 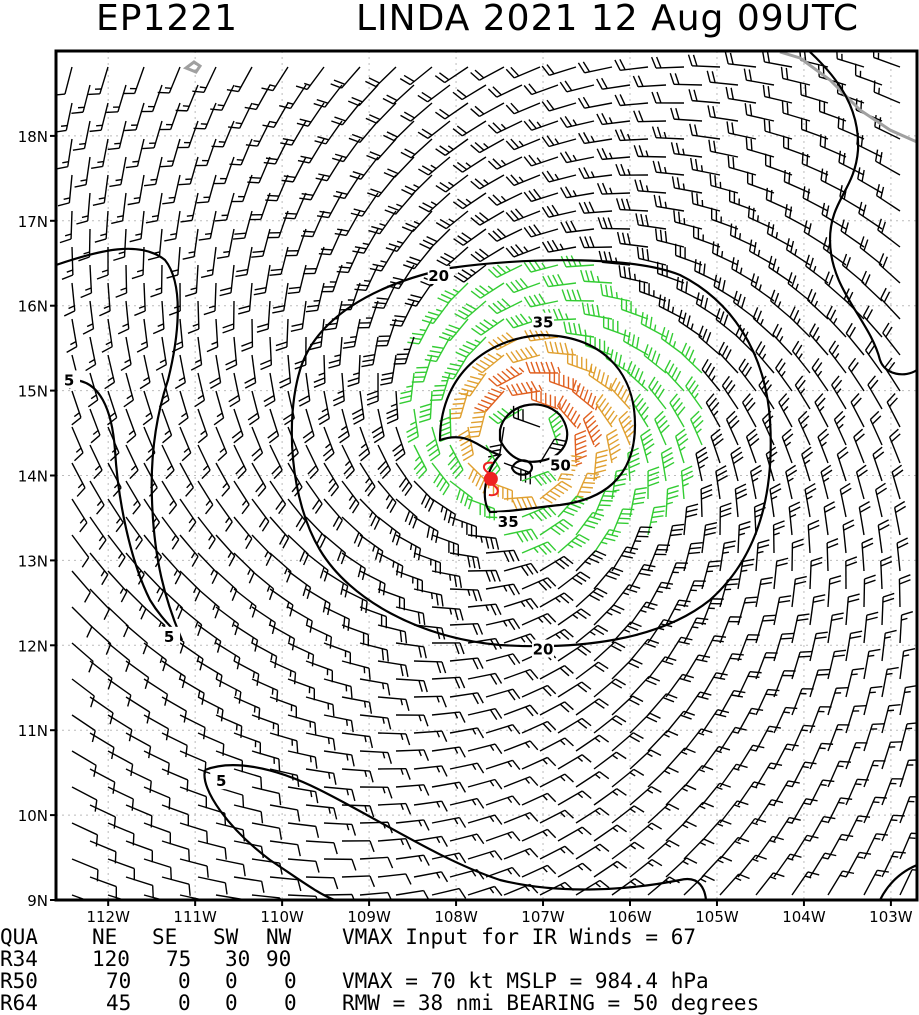 What do you see at coordinates (543, 916) in the screenshot?
I see `lon-label: 107W` at bounding box center [543, 916].